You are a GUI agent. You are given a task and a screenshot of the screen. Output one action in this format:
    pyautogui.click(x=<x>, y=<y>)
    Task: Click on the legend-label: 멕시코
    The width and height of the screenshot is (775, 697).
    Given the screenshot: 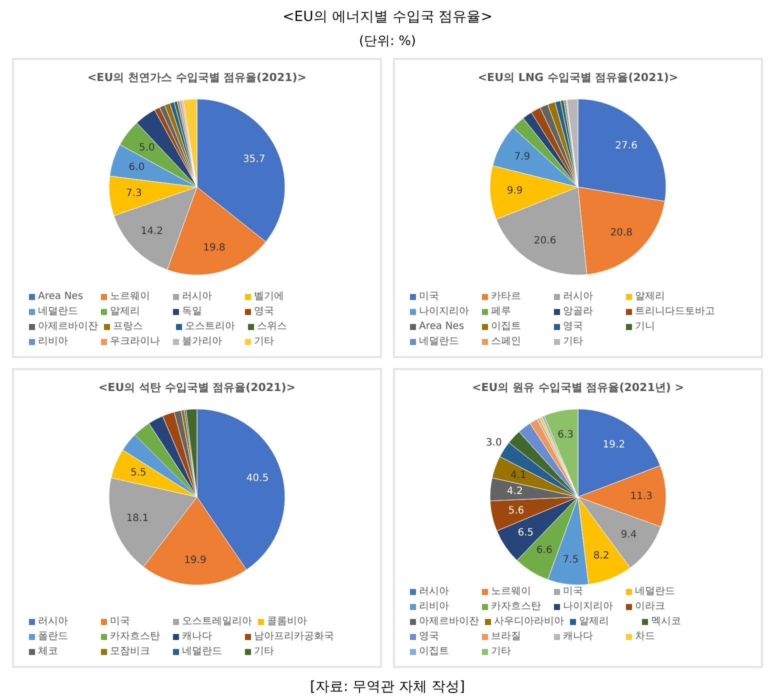 What is the action you would take?
    pyautogui.click(x=666, y=622)
    